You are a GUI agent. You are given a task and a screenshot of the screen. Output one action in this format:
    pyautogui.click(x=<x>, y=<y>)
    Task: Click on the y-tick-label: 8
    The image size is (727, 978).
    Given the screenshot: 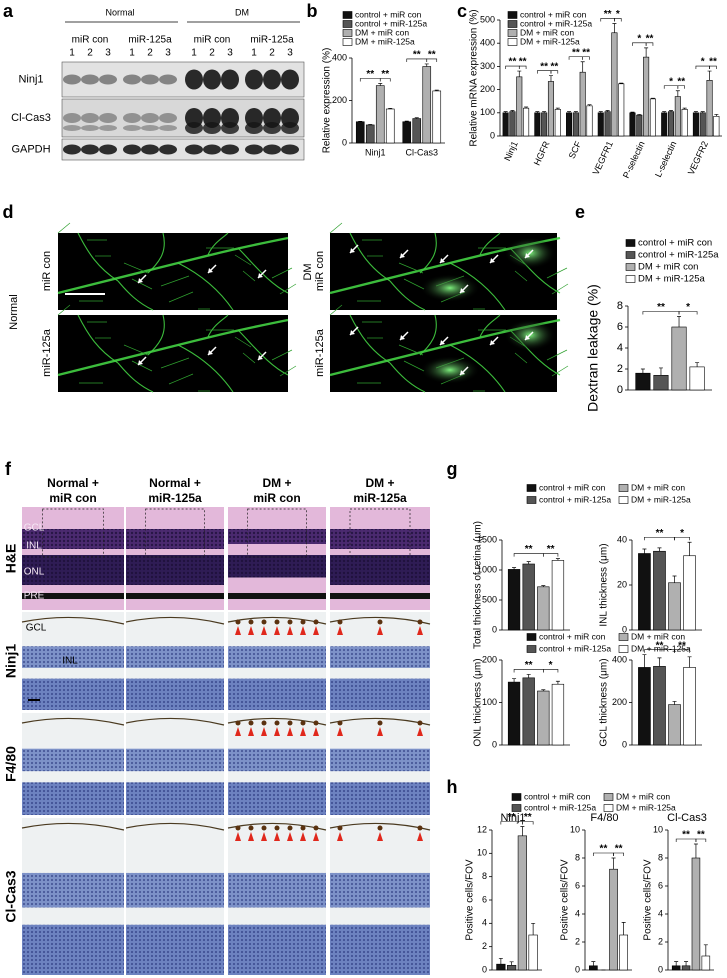 What is the action you would take?
    pyautogui.click(x=620, y=306)
    